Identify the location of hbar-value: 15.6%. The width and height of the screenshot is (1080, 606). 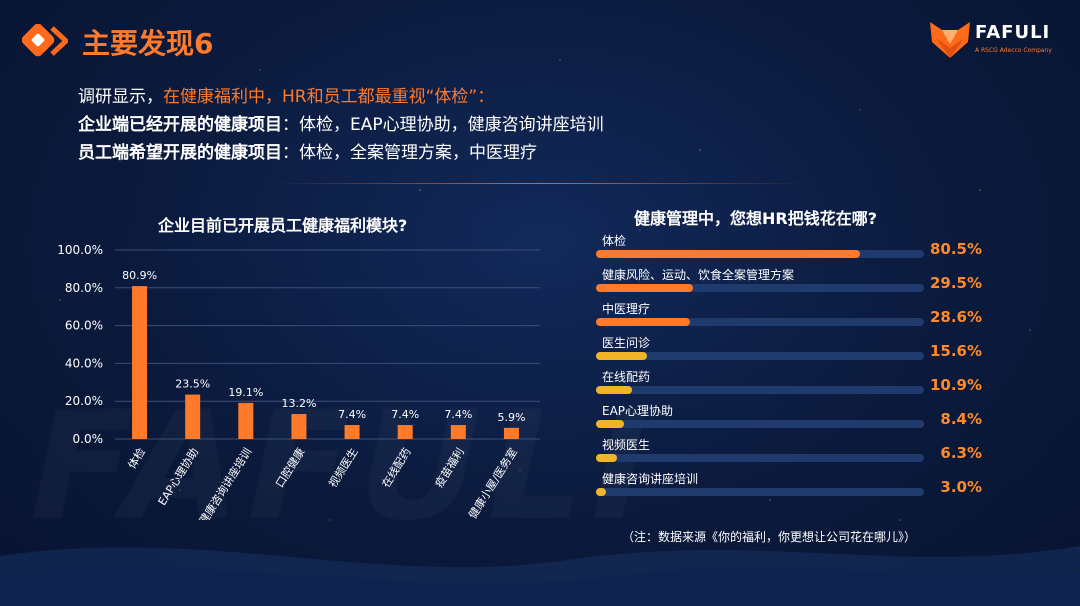
(955, 351).